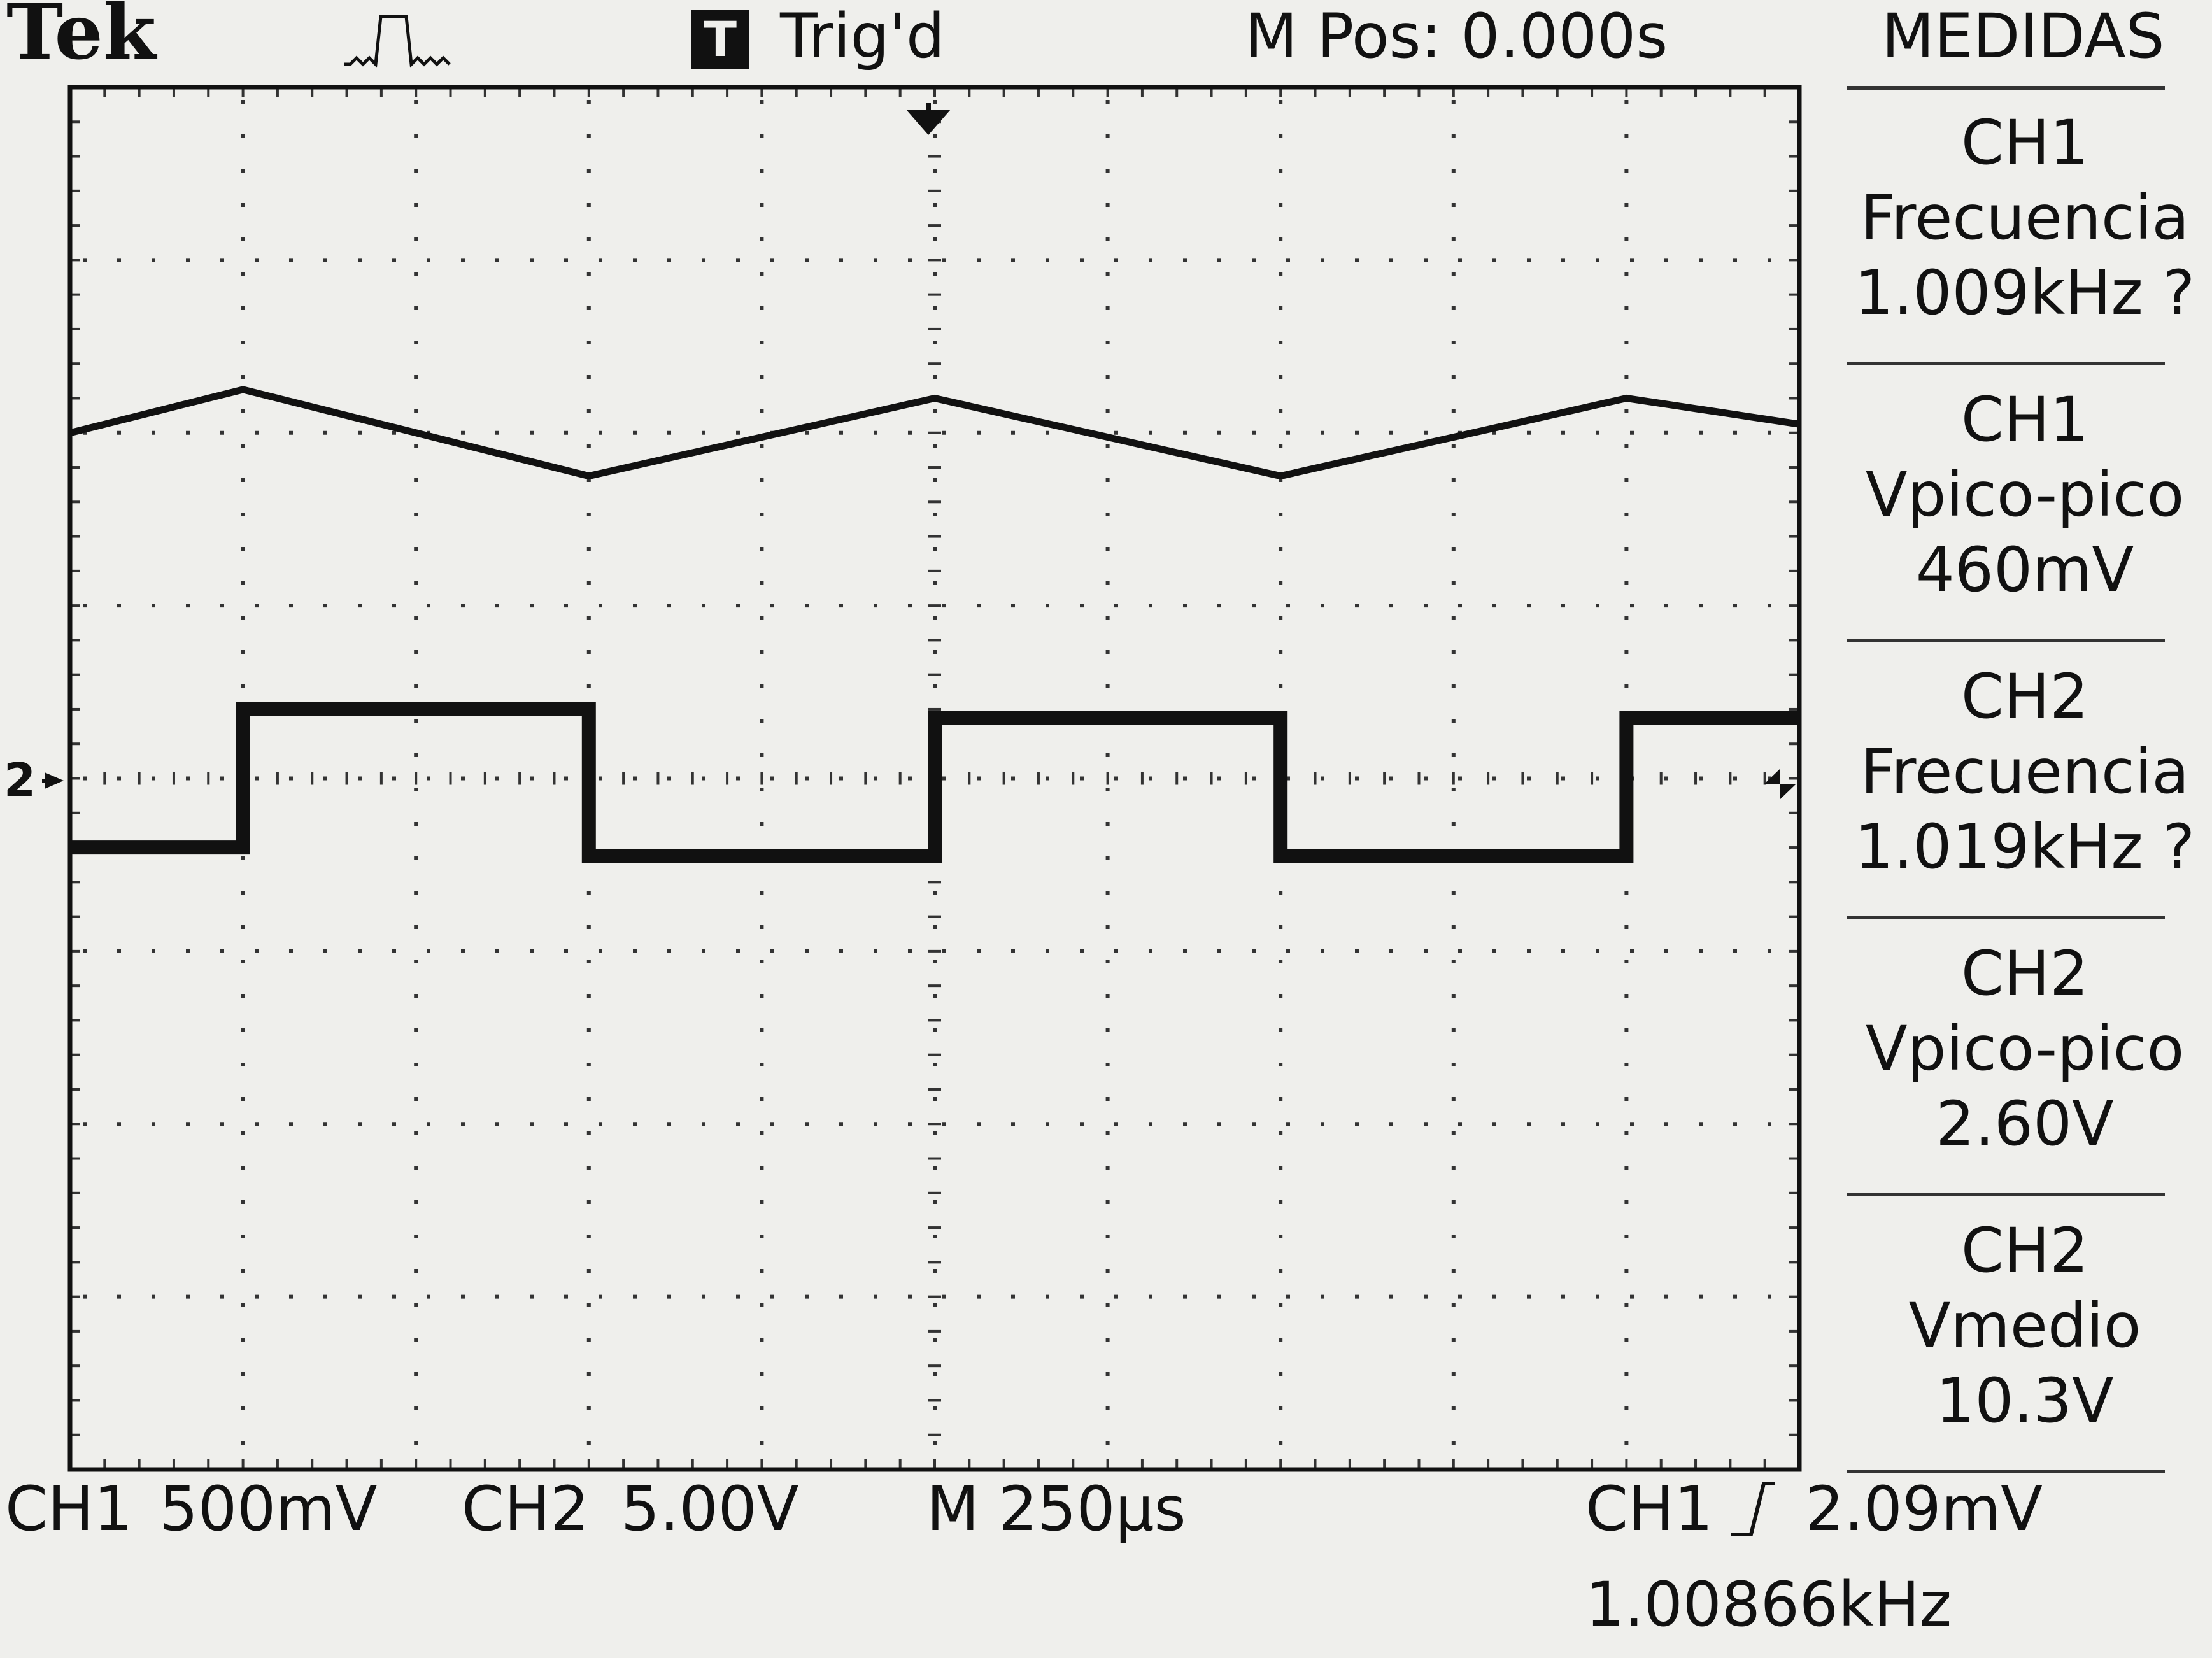 The height and width of the screenshot is (1658, 2212). What do you see at coordinates (2025, 1401) in the screenshot?
I see `measurement-5-value: 10.3V` at bounding box center [2025, 1401].